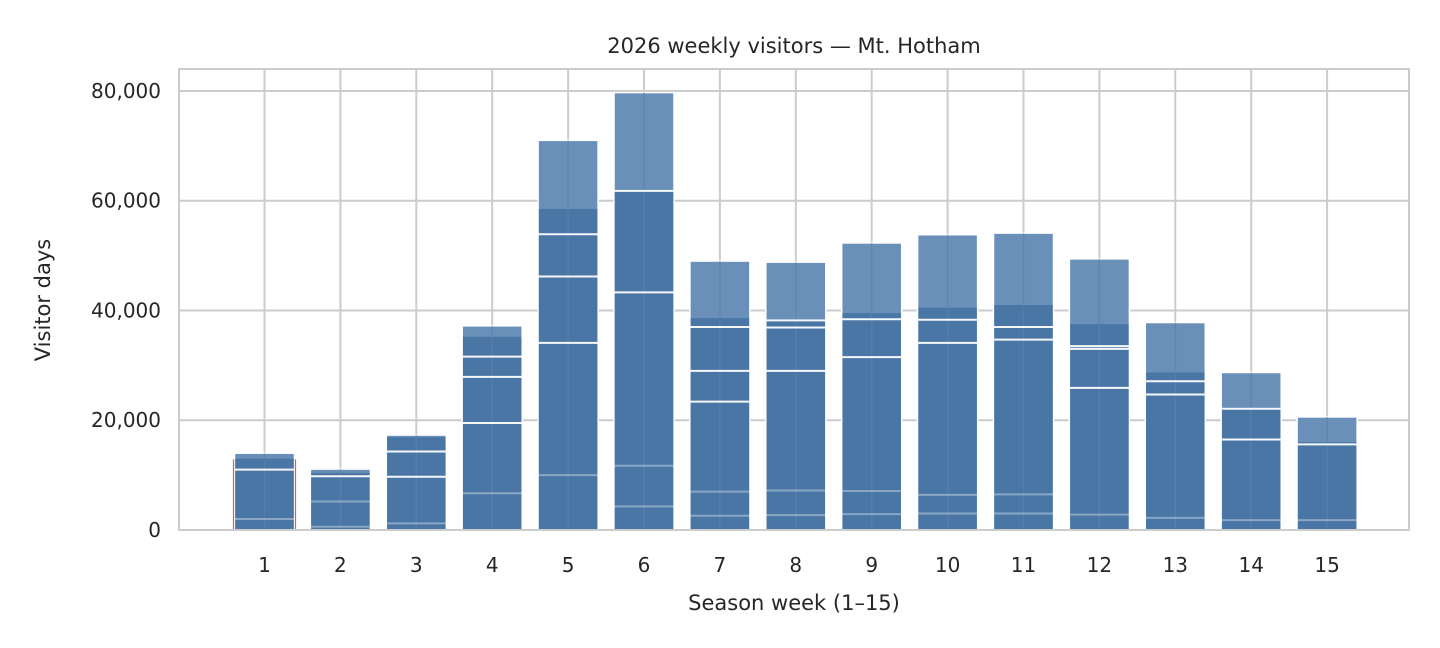 This screenshot has height=648, width=1440. Describe the element at coordinates (947, 565) in the screenshot. I see `x-tick-label: 10` at that location.